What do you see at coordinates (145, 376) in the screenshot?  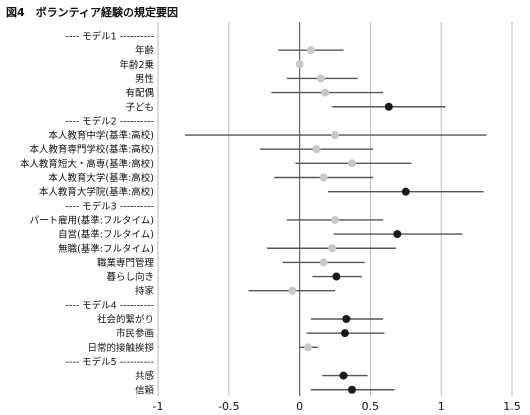 I see `variable-label: 共感` at bounding box center [145, 376].